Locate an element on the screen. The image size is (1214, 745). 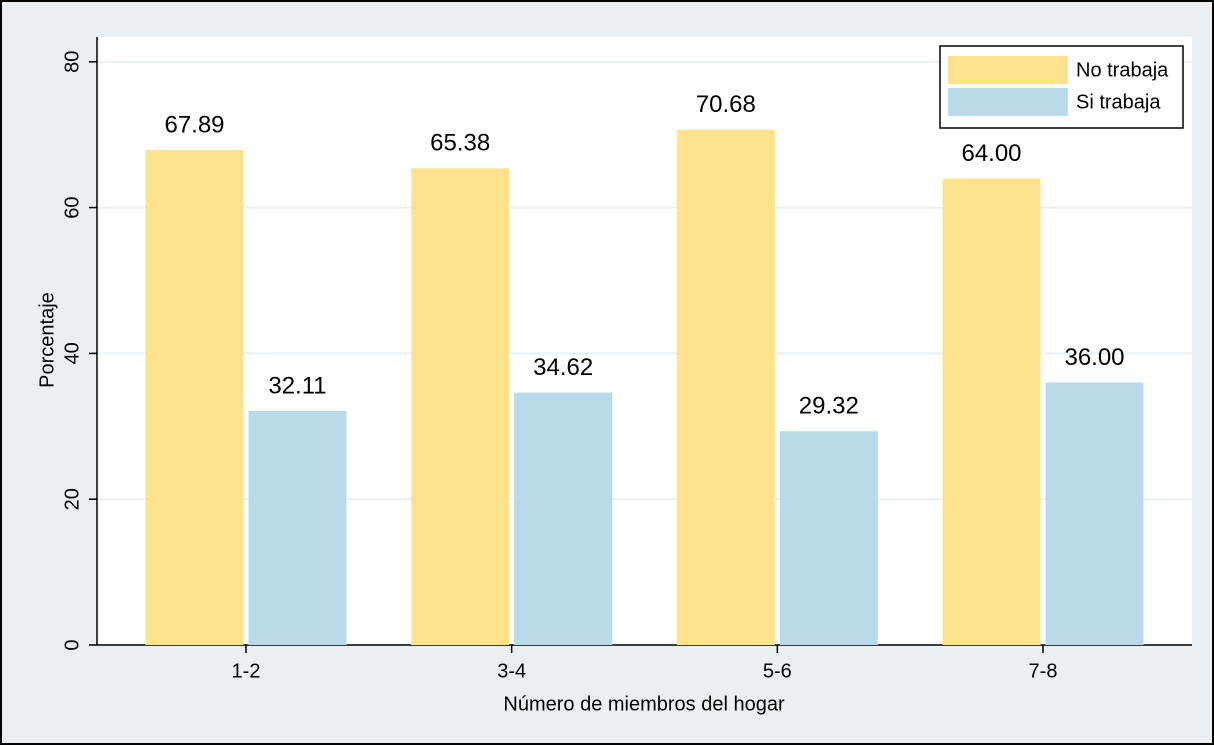
y-tick-label: 80 is located at coordinates (72, 62).